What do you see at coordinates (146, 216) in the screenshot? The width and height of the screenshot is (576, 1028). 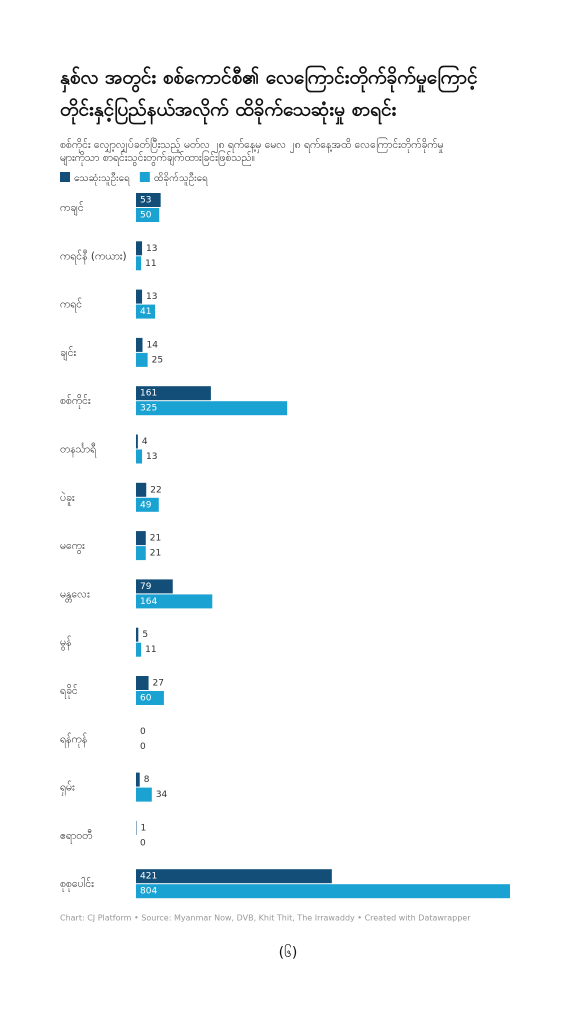 I see `value-label: 50` at bounding box center [146, 216].